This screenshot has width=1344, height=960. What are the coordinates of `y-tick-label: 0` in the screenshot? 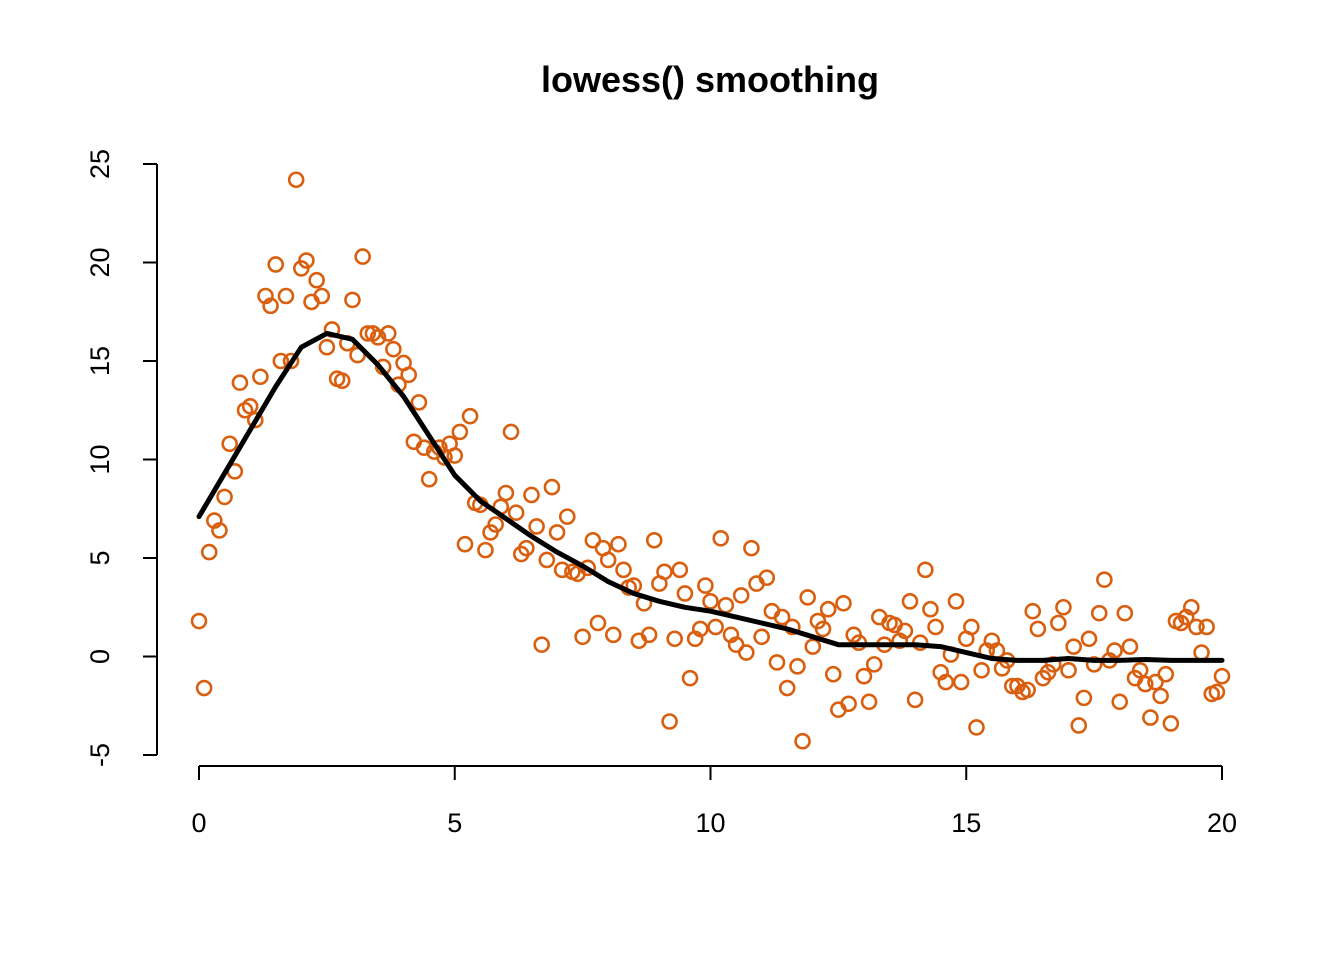 It's located at (100, 656).